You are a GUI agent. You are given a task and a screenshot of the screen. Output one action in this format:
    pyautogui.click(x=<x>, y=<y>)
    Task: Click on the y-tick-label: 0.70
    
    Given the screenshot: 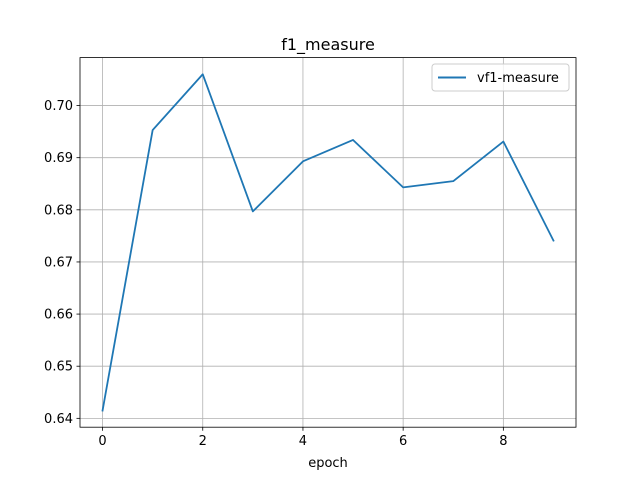 What is the action you would take?
    pyautogui.click(x=58, y=106)
    